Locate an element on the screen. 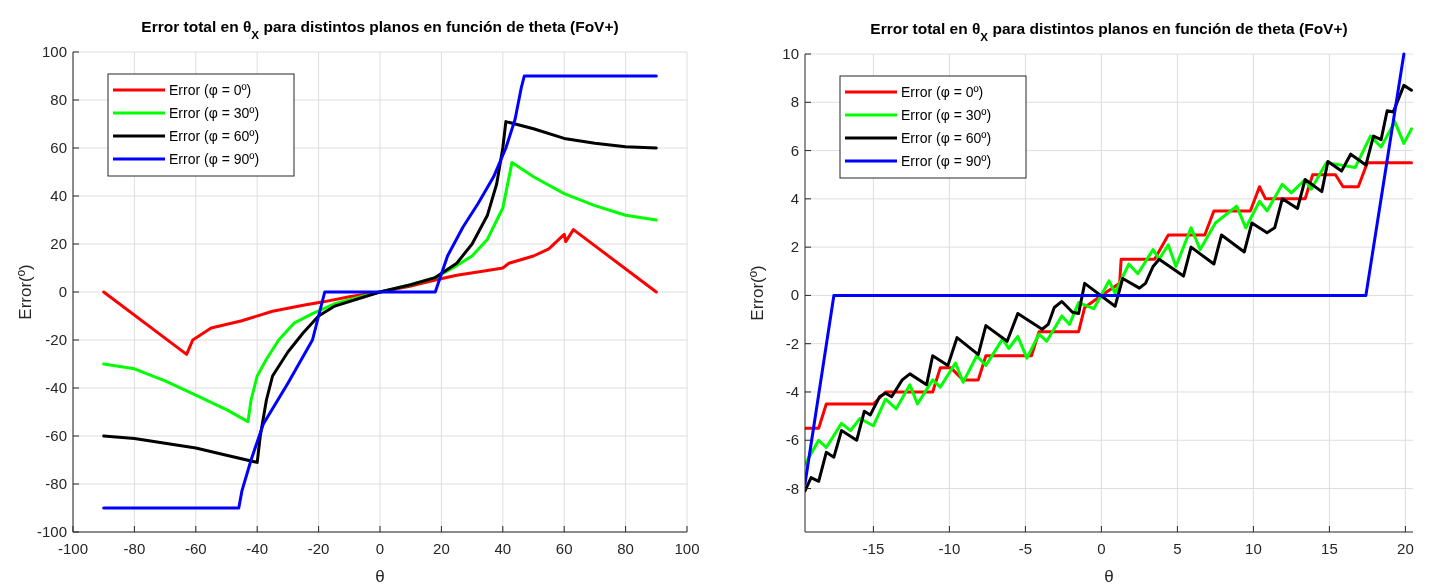  y-tick-label: 10 is located at coordinates (790, 53).